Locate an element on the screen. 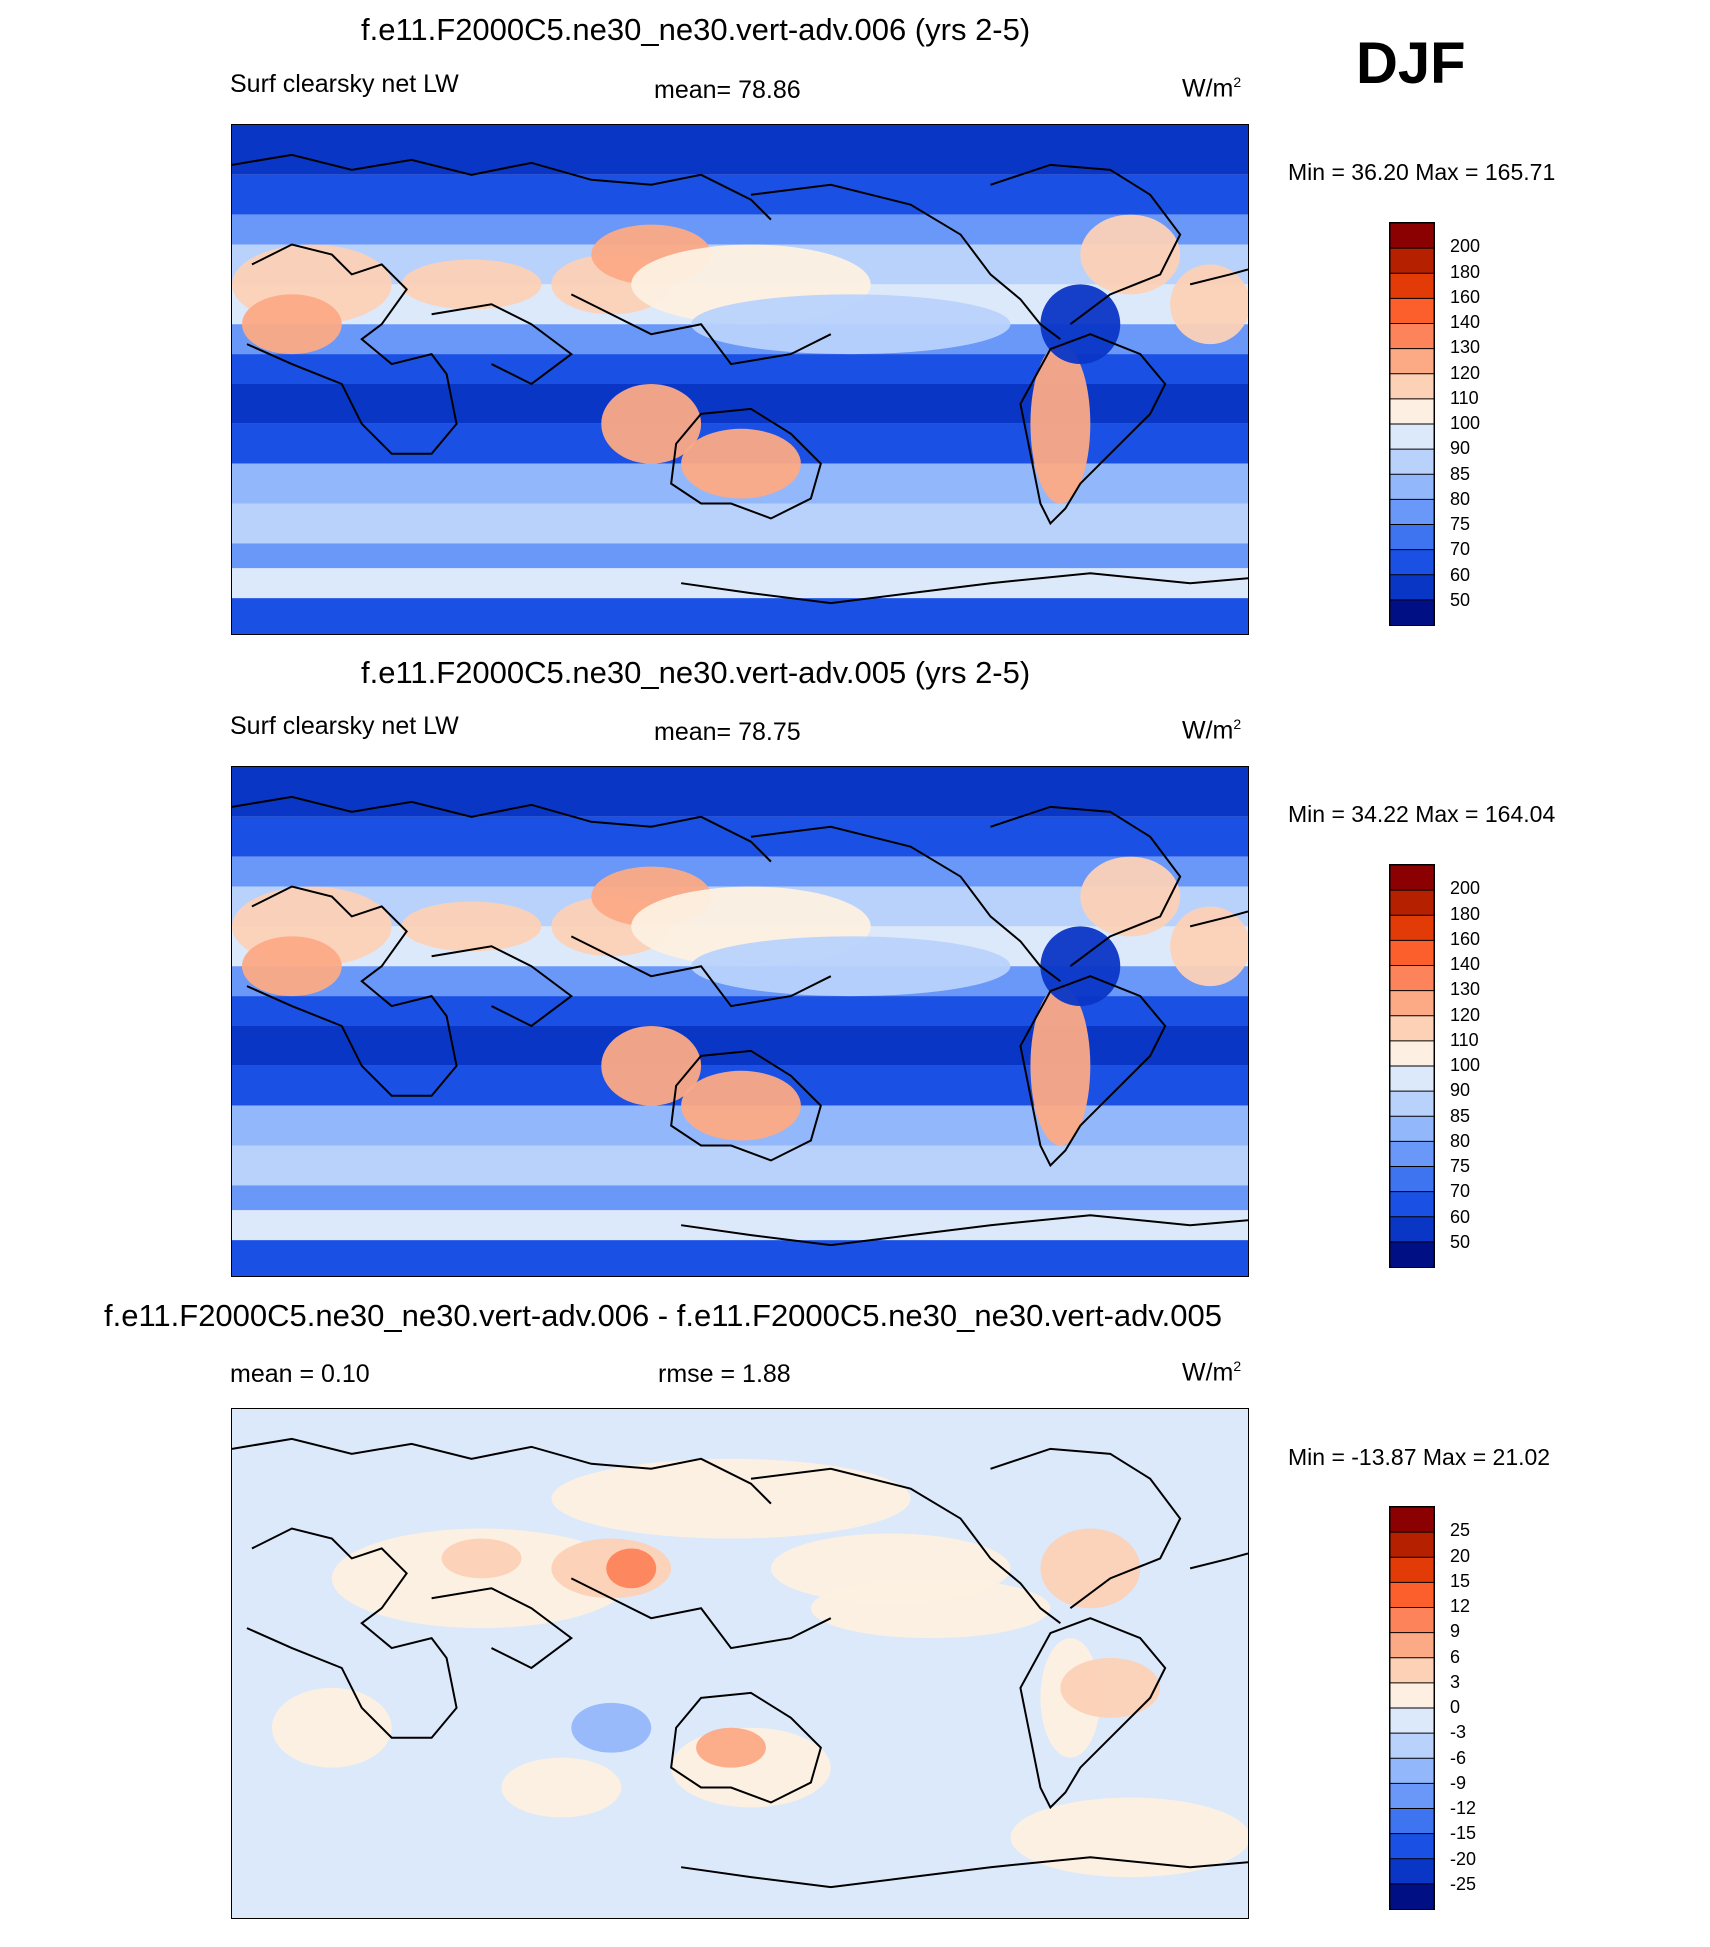 The height and width of the screenshot is (1947, 1710). colorbar-tick-label: 3 is located at coordinates (1455, 1681).